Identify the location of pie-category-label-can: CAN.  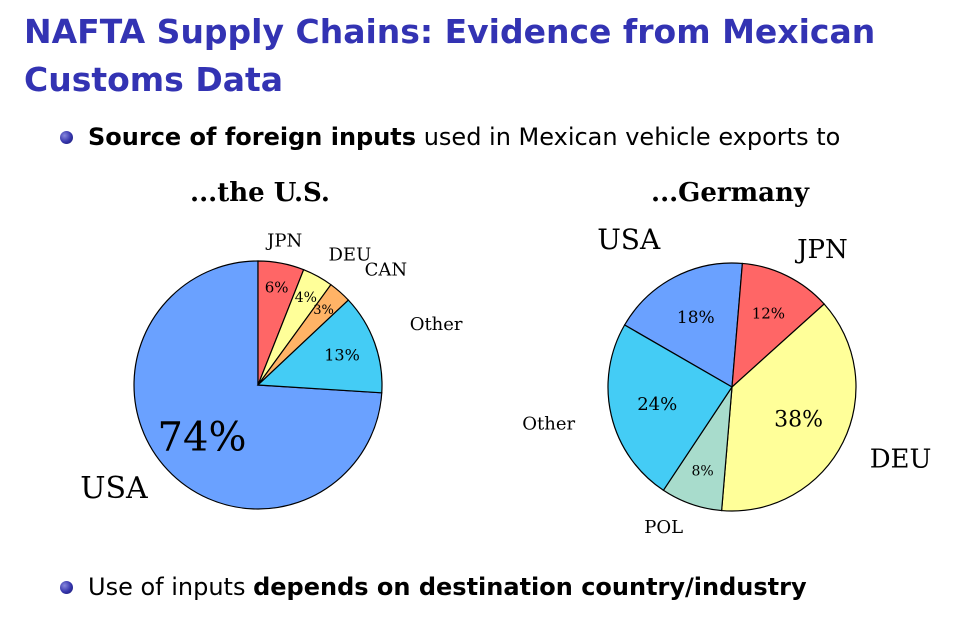
(386, 270).